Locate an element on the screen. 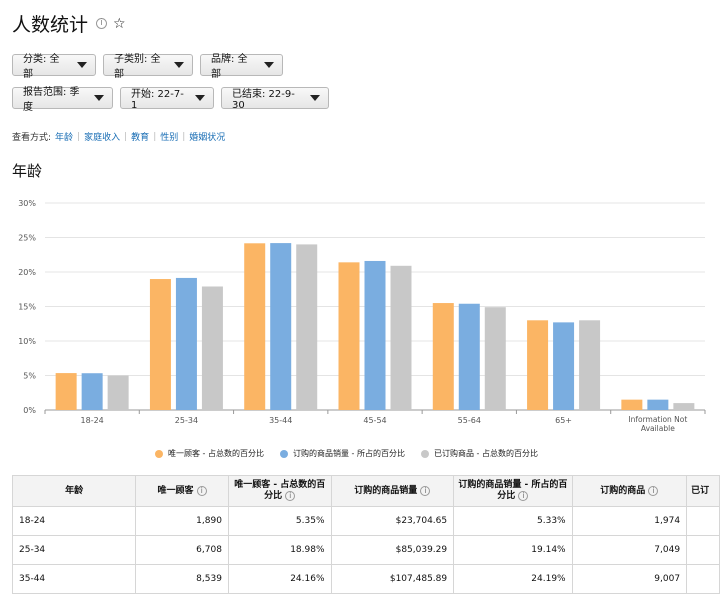 The image size is (720, 594). subcategory-dropdown: 子类别: 全部 is located at coordinates (148, 67).